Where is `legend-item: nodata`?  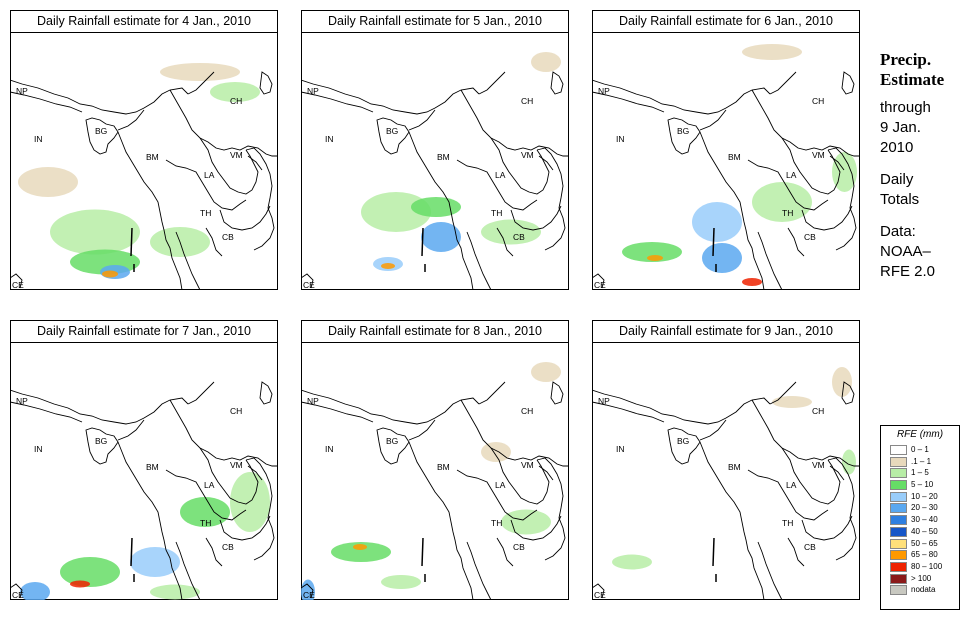
legend-item: nodata is located at coordinates (920, 590).